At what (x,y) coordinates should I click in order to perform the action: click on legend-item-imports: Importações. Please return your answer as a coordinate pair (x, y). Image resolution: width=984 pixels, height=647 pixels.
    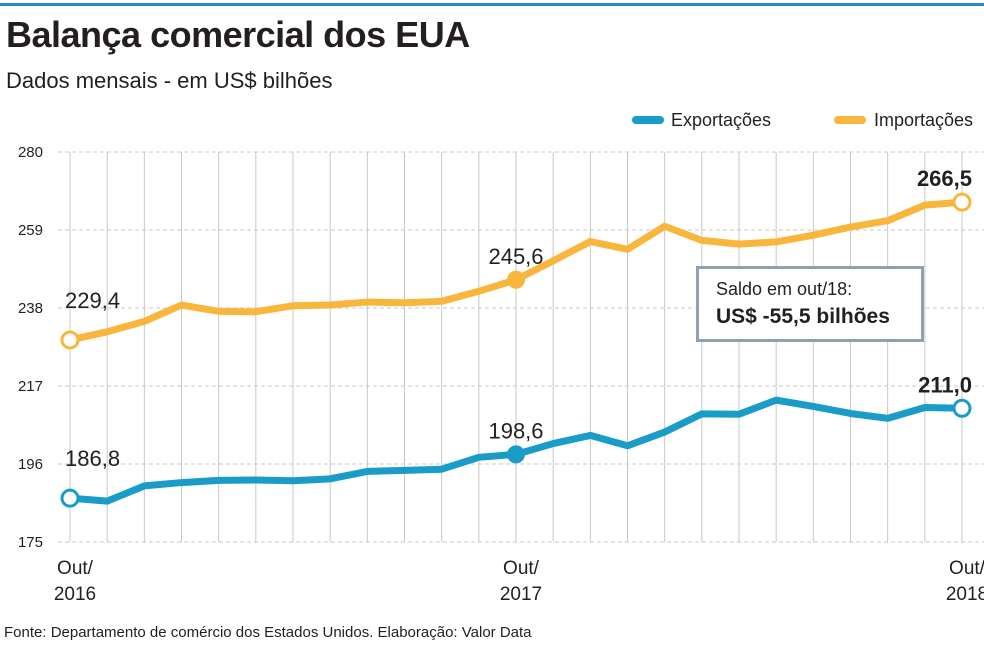
    Looking at the image, I should click on (903, 120).